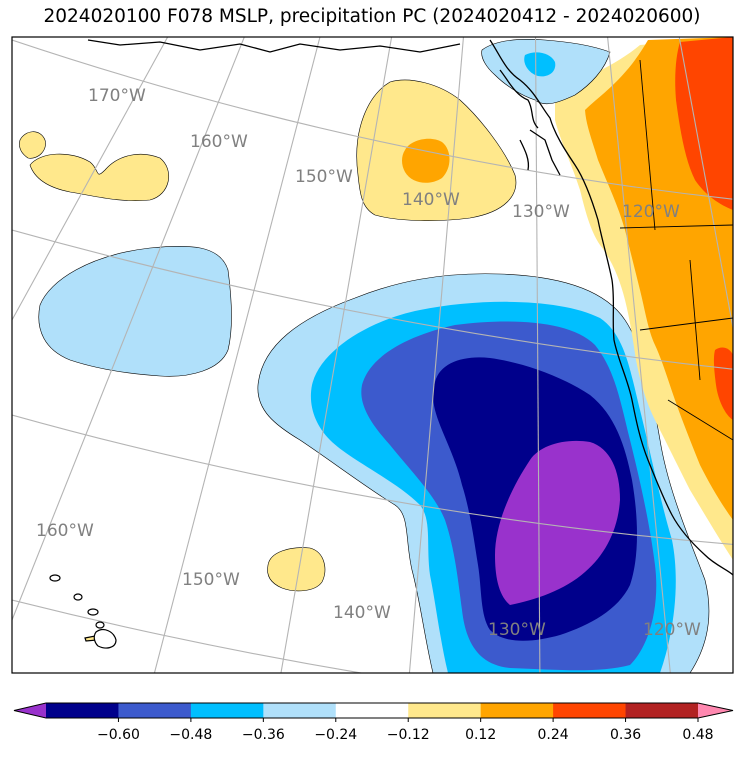 Image resolution: width=744 pixels, height=759 pixels. Describe the element at coordinates (431, 200) in the screenshot. I see `lon-label-140w-upper: 140°W` at that location.